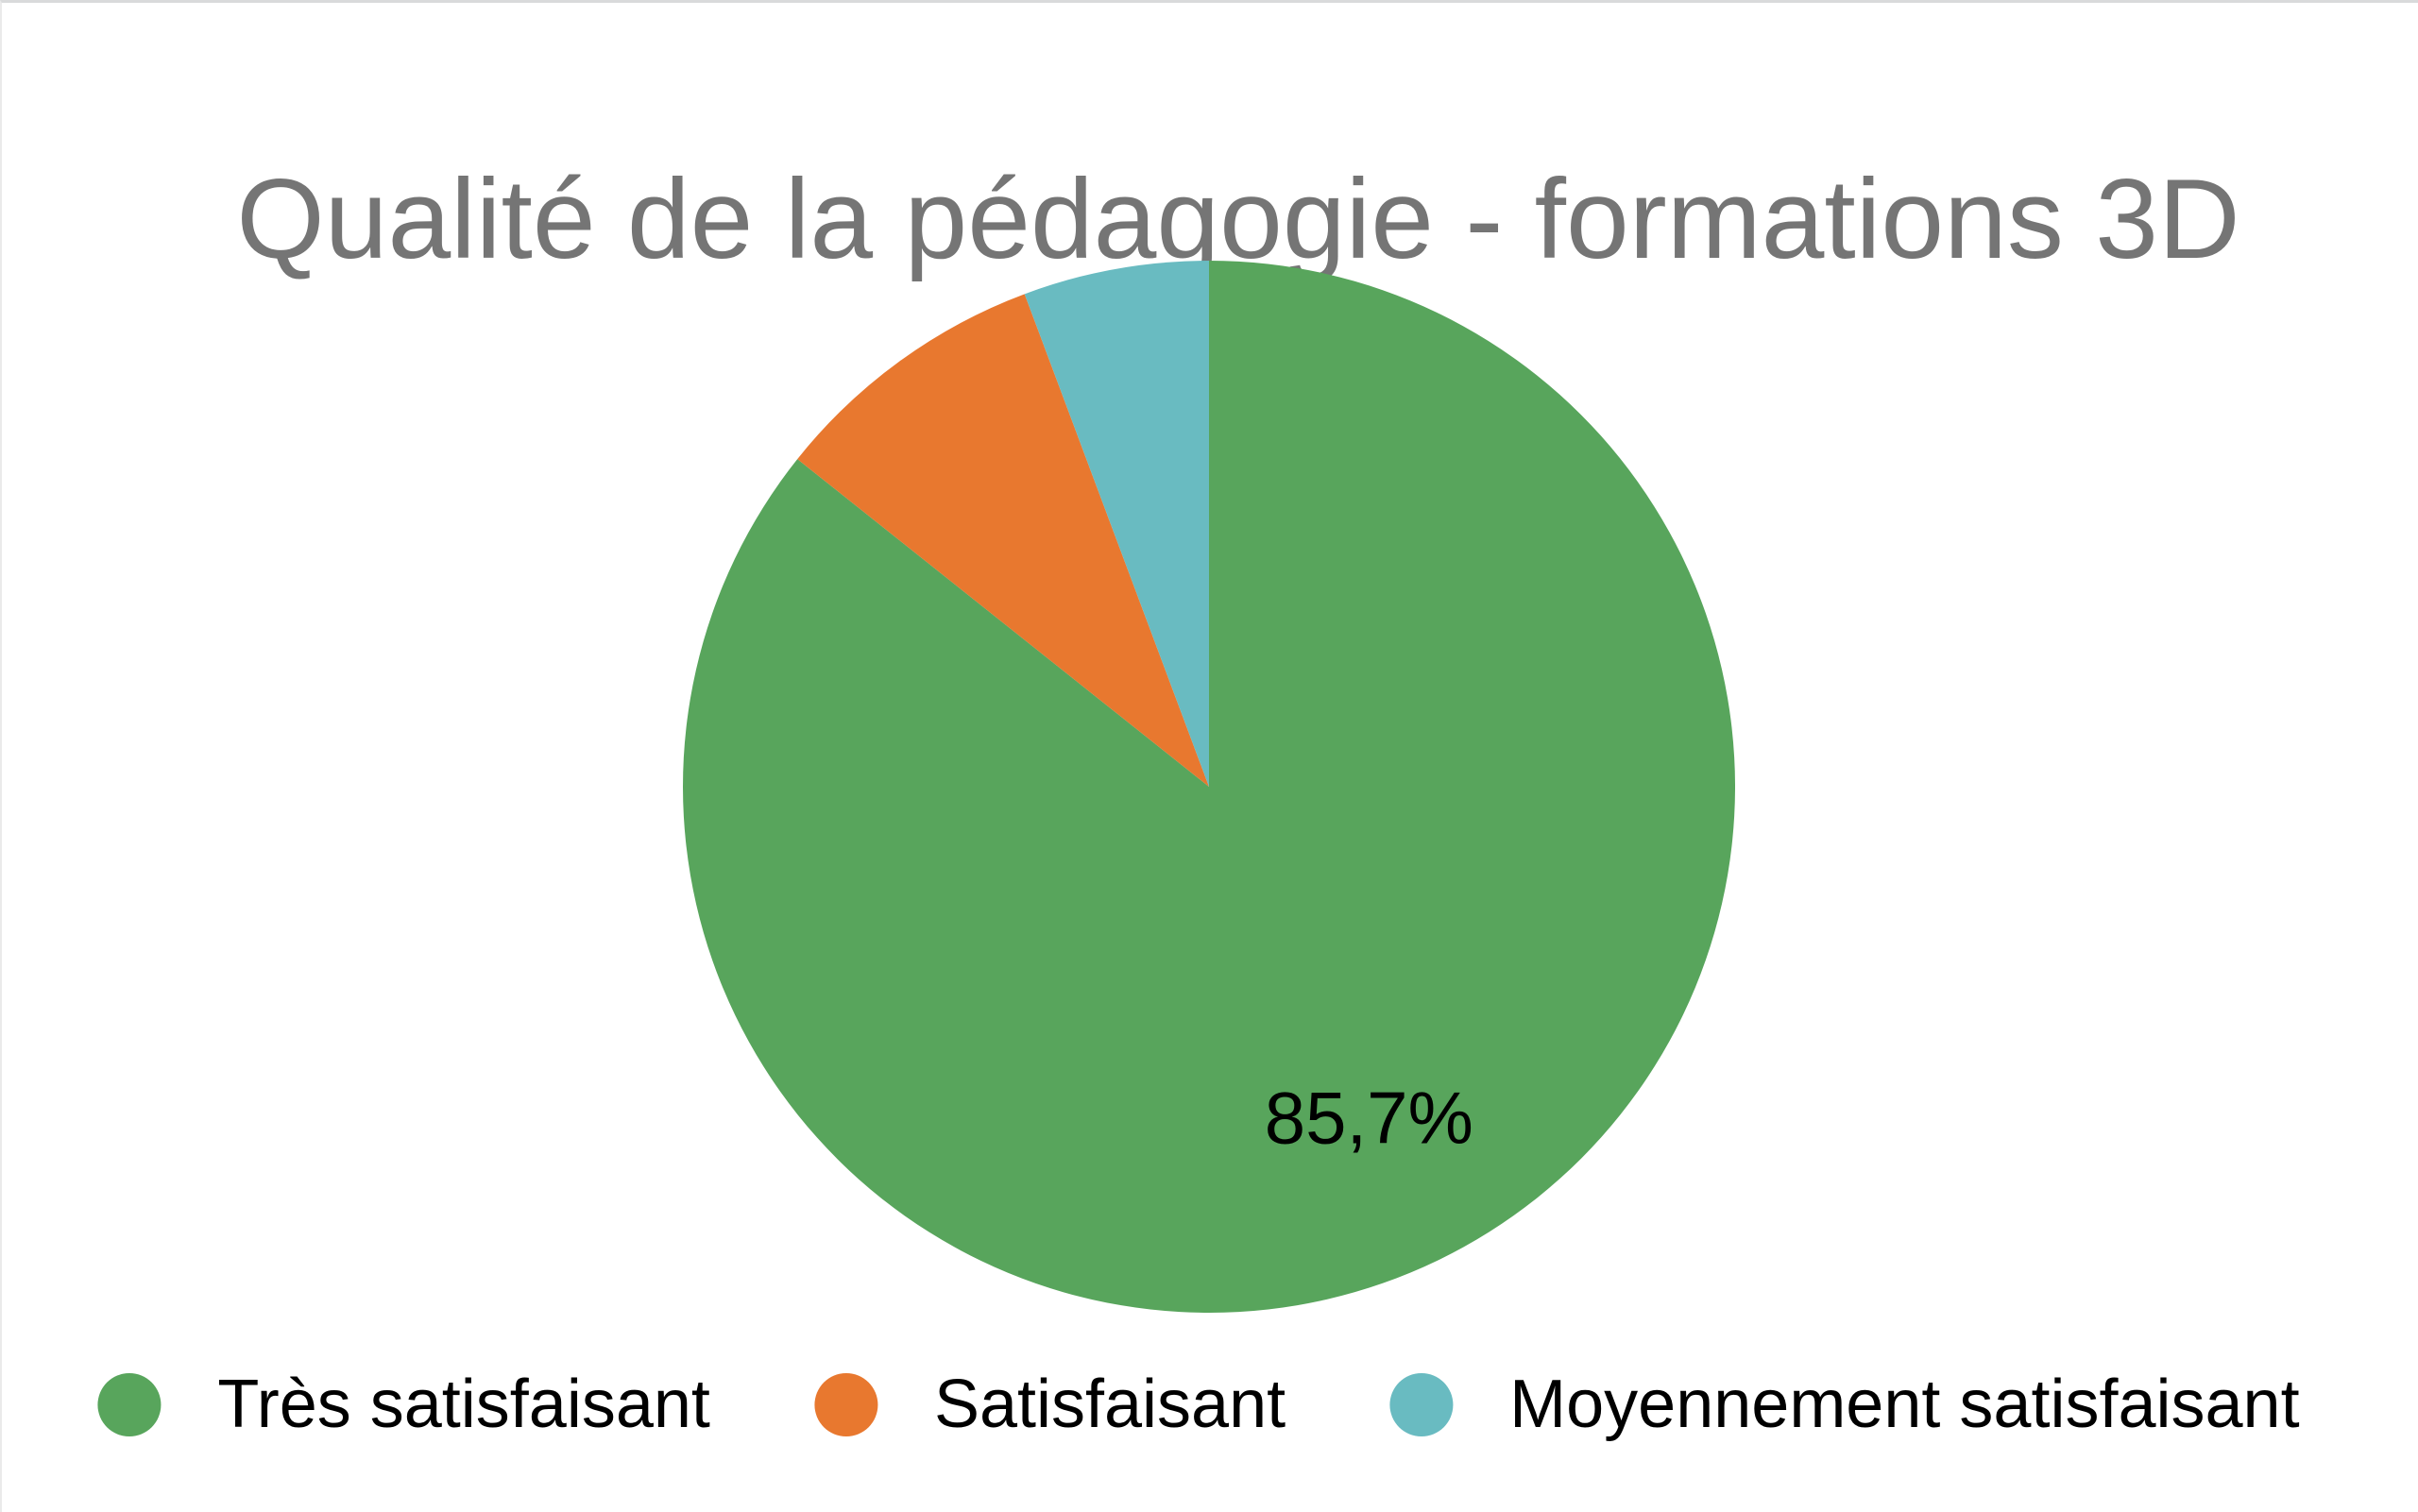 This screenshot has width=2418, height=1512. I want to click on legend-label-moyennement-satisfaisant: Moyennement satisfaisant, so click(1904, 1405).